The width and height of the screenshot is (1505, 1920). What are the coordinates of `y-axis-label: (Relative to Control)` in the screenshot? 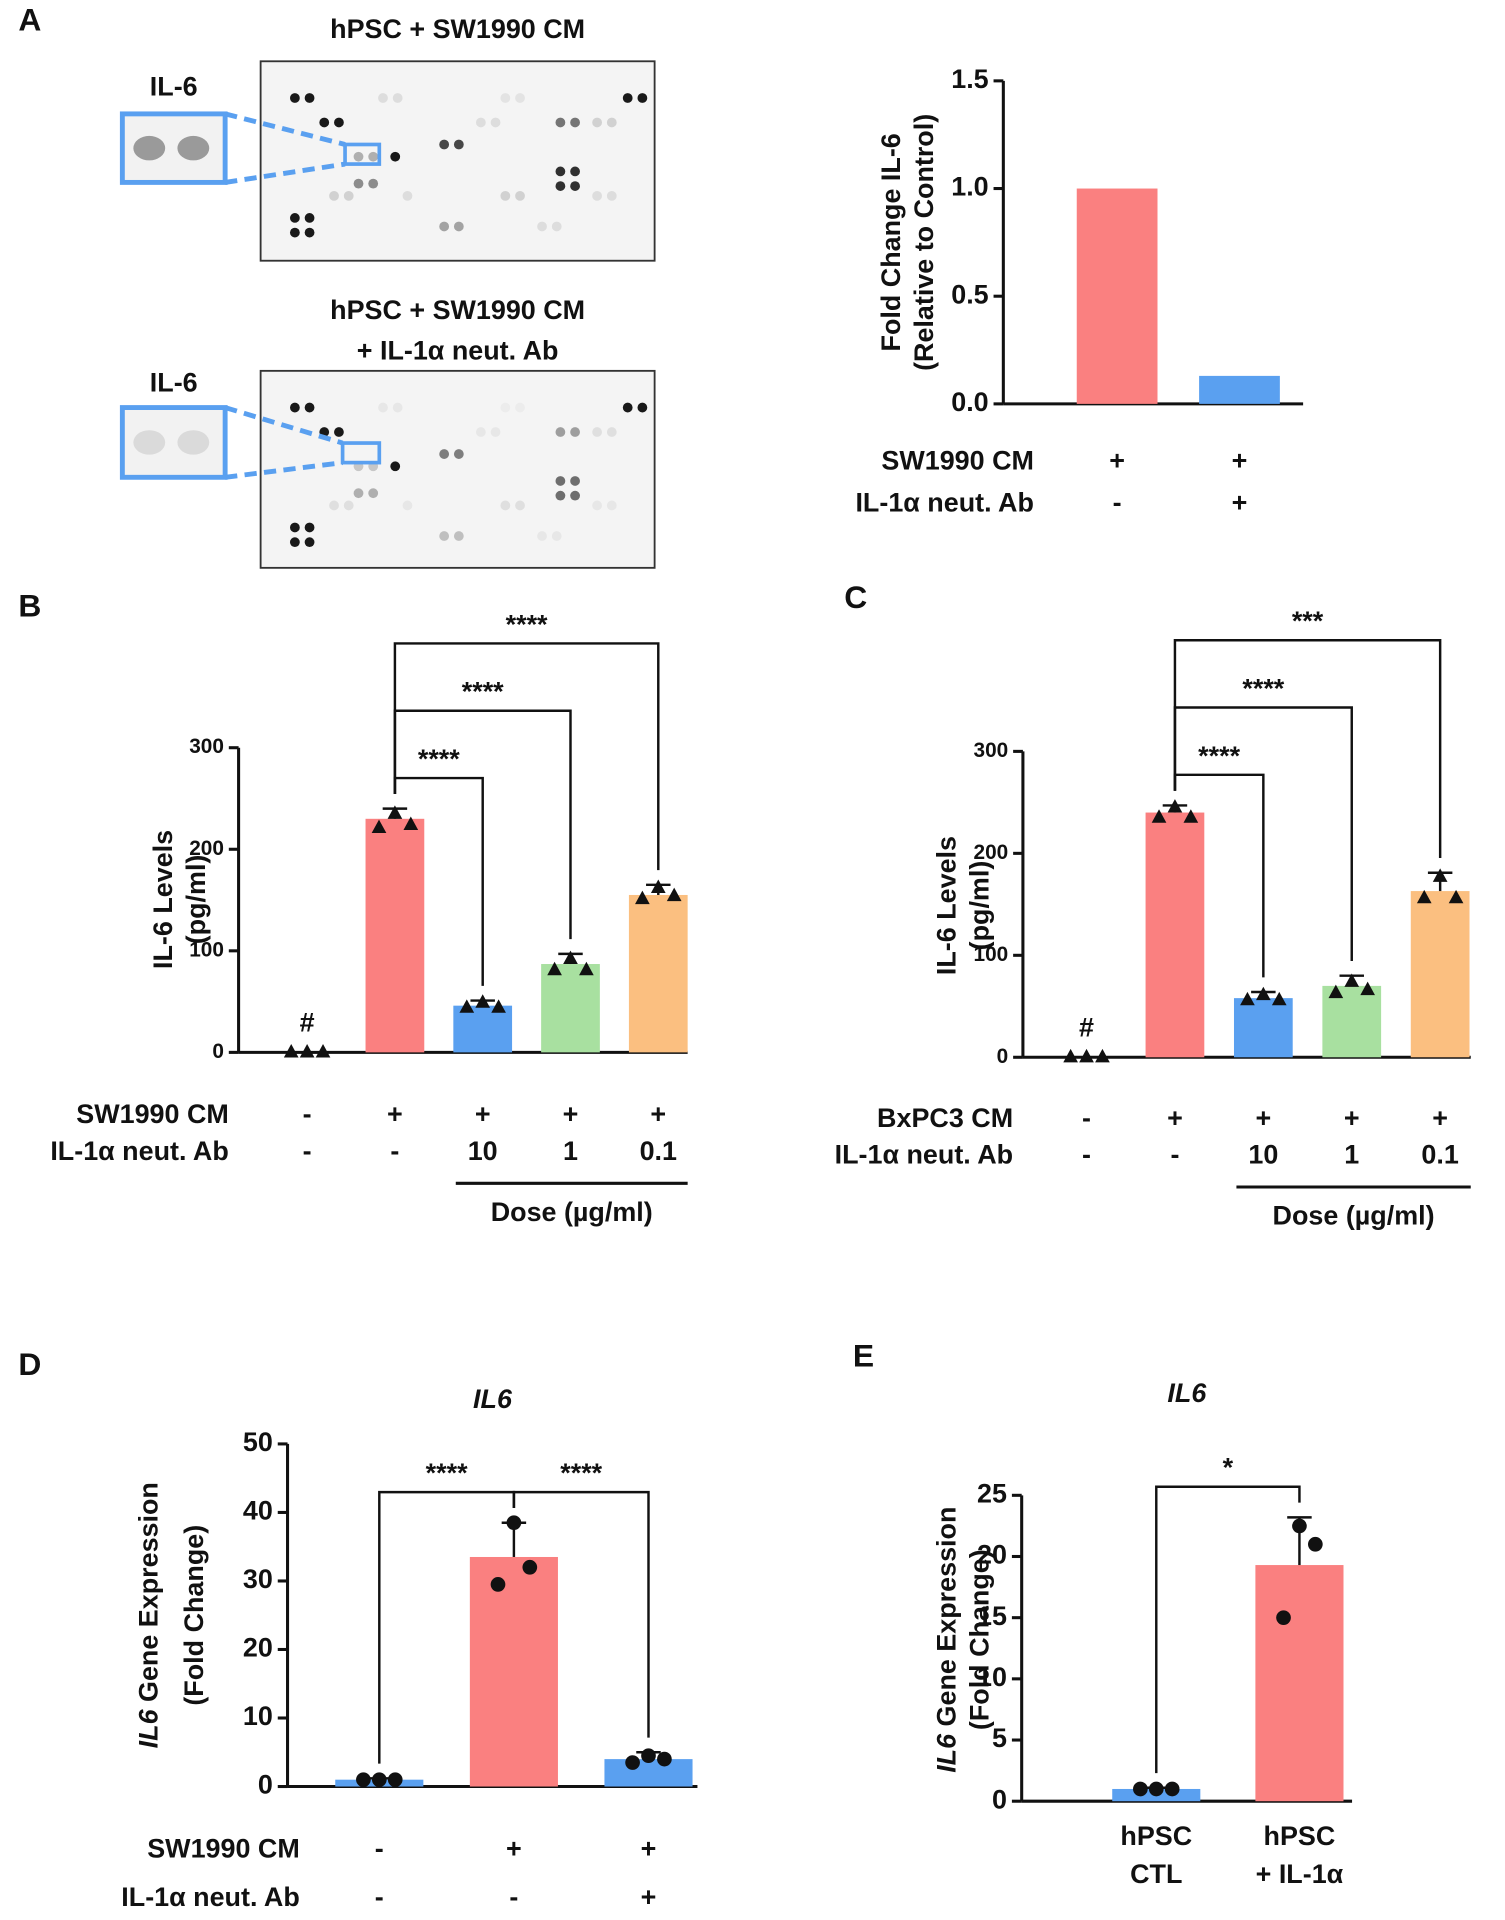 It's located at (924, 242).